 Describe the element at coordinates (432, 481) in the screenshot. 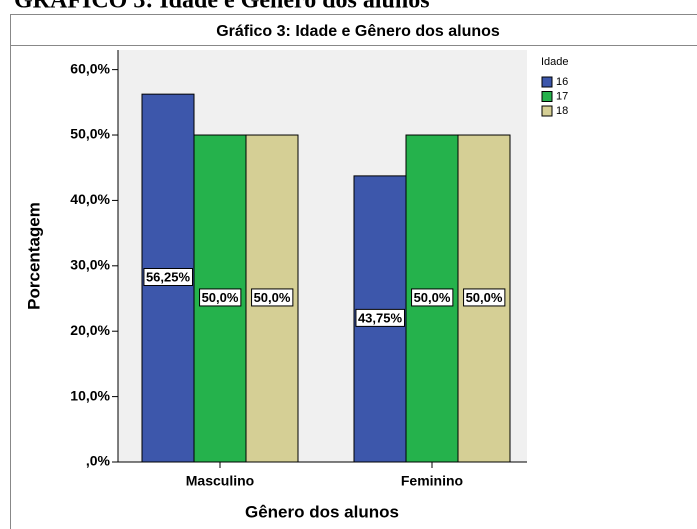

I see `x-tick-label: Feminino` at that location.